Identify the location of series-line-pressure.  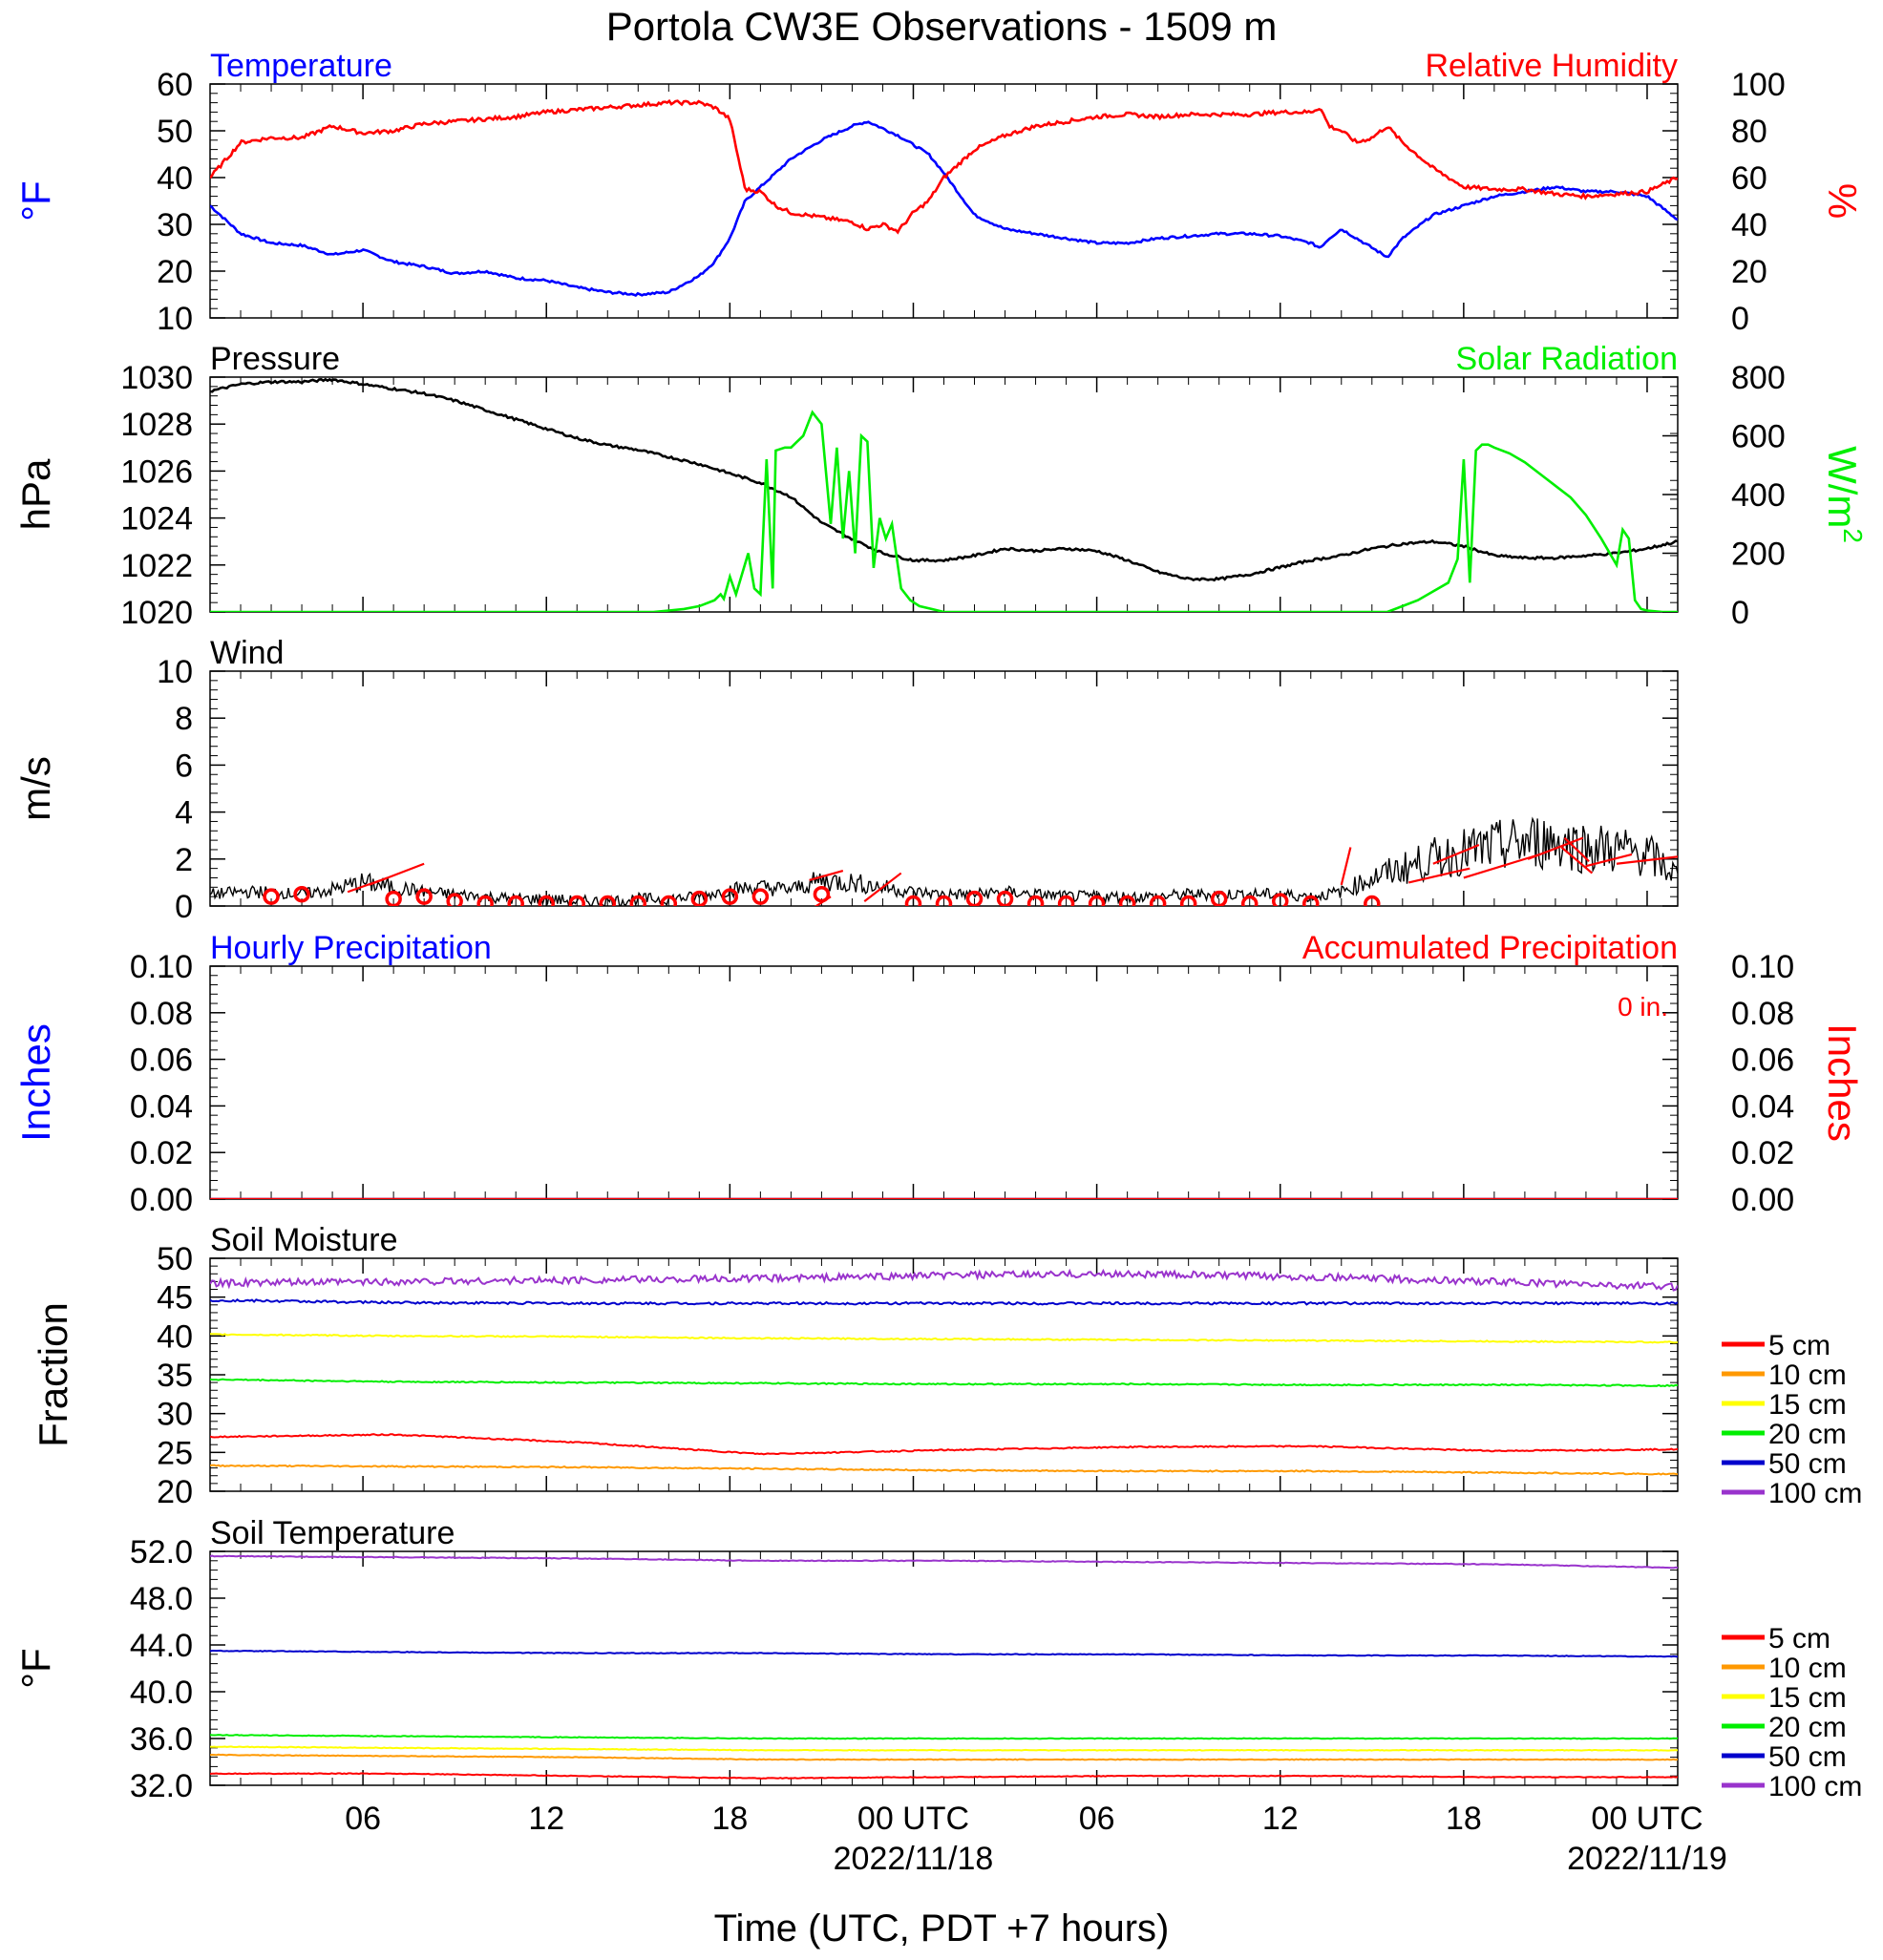
(944, 479).